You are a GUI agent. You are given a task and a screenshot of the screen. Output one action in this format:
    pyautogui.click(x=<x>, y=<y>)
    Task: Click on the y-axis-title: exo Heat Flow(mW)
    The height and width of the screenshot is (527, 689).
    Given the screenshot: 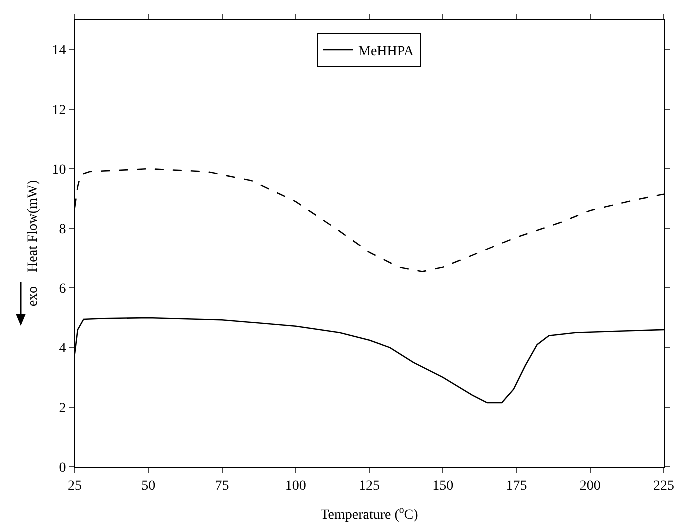 What is the action you would take?
    pyautogui.click(x=33, y=243)
    